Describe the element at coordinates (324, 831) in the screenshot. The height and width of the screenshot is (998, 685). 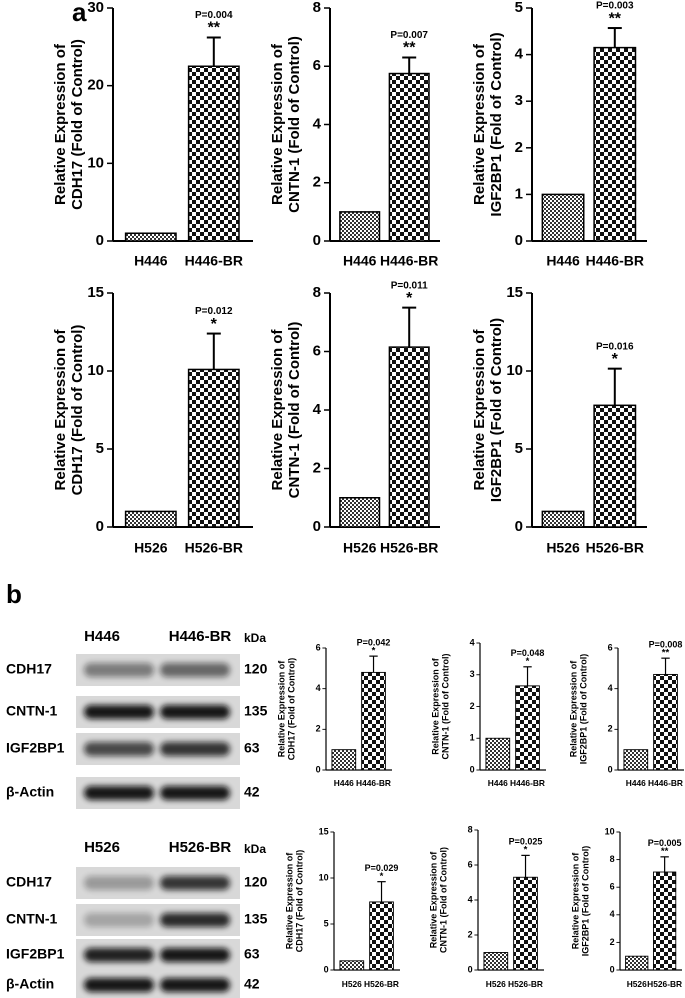
I see `y-tick-label: 15` at that location.